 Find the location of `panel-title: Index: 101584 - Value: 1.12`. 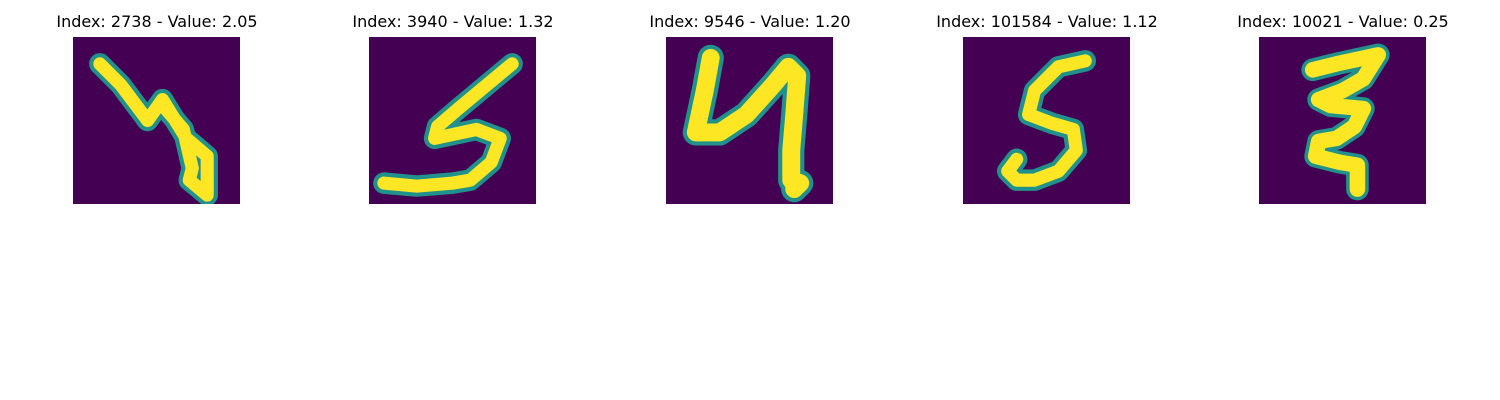

panel-title: Index: 101584 - Value: 1.12 is located at coordinates (1047, 21).